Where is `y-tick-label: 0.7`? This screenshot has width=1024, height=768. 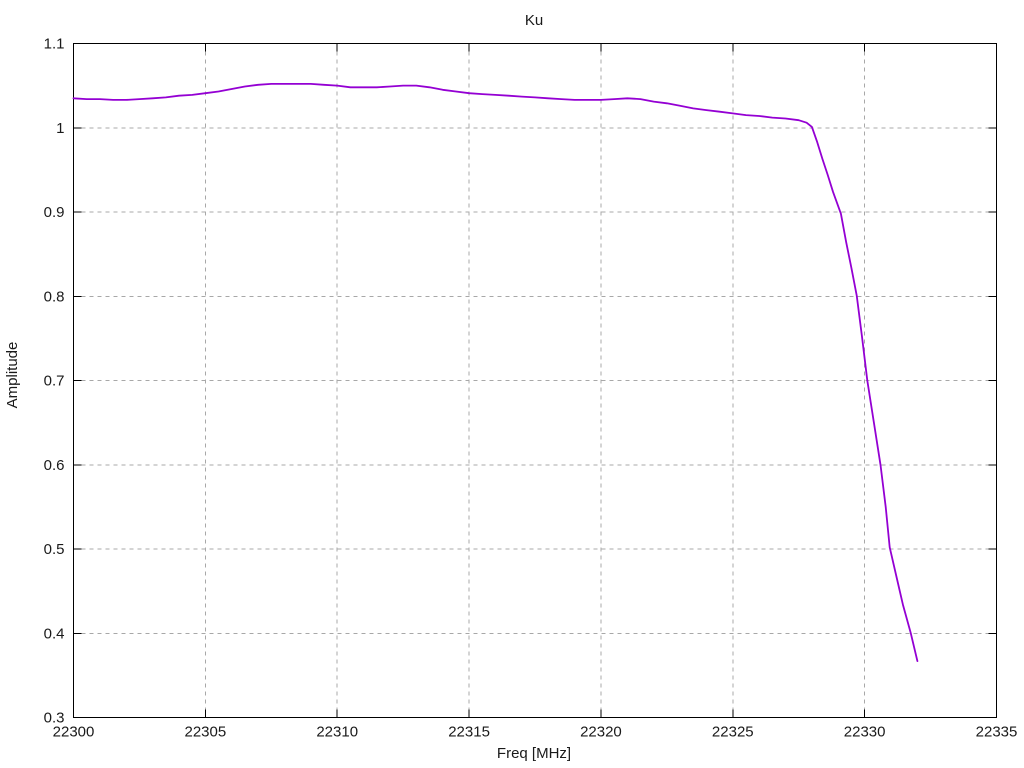
y-tick-label: 0.7 is located at coordinates (54, 381).